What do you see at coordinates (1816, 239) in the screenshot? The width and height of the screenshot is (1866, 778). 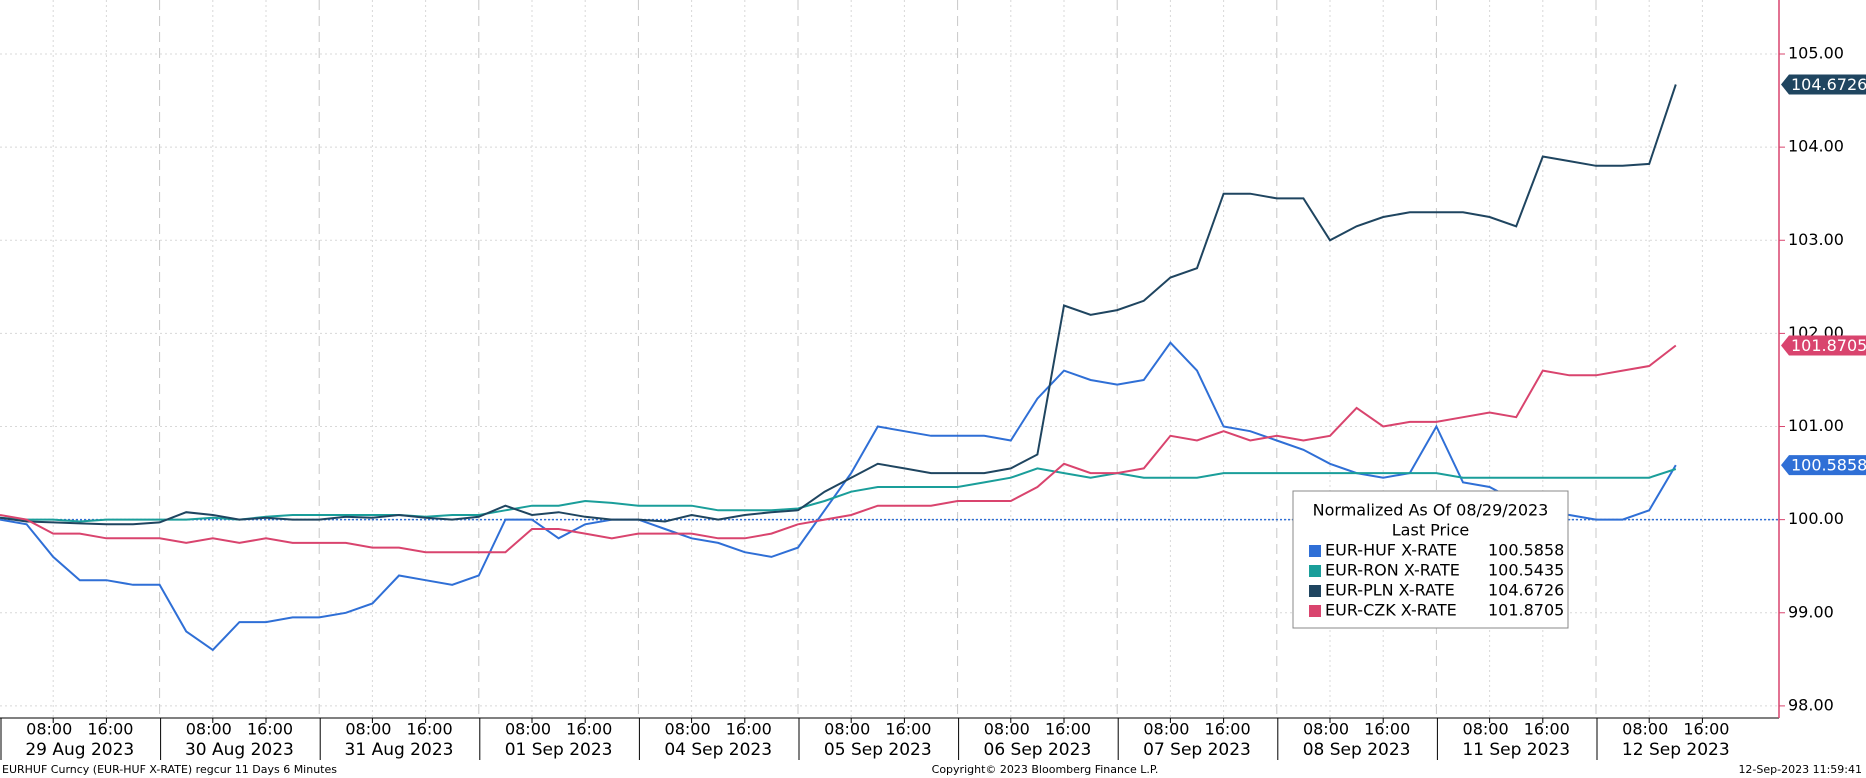 I see `y-tick-label: 103.00` at bounding box center [1816, 239].